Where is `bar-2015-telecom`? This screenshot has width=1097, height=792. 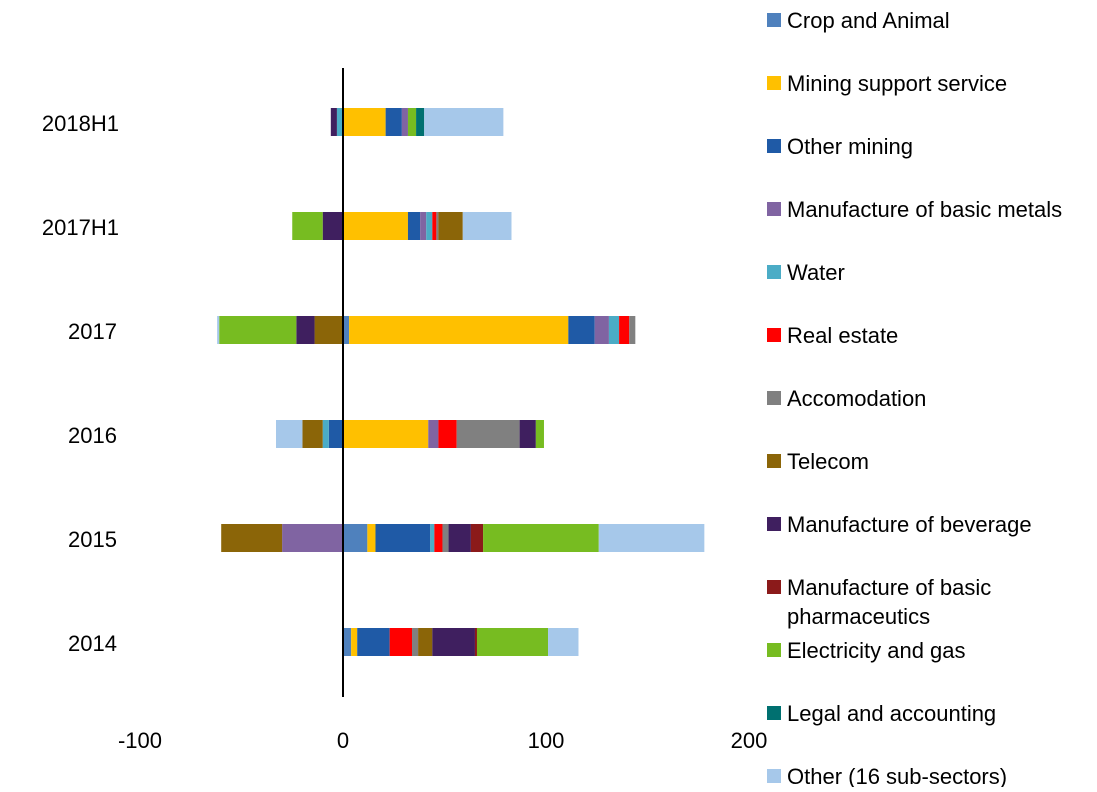 bar-2015-telecom is located at coordinates (252, 538).